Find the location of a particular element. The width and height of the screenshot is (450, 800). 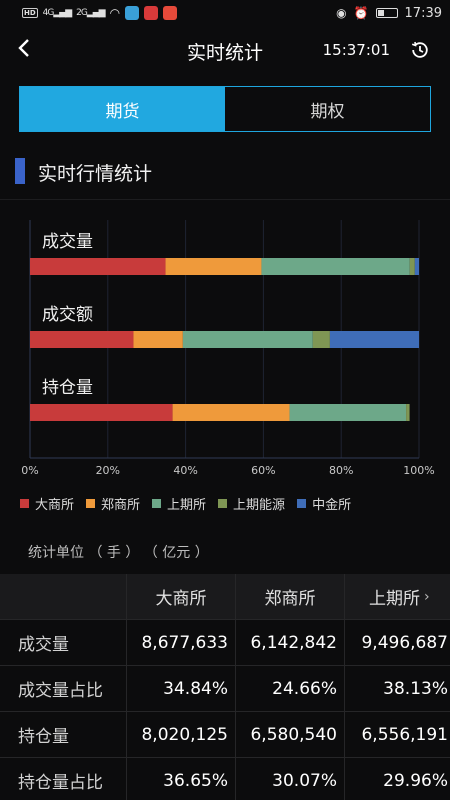

table-cell: 8,677,633 is located at coordinates (181, 642).